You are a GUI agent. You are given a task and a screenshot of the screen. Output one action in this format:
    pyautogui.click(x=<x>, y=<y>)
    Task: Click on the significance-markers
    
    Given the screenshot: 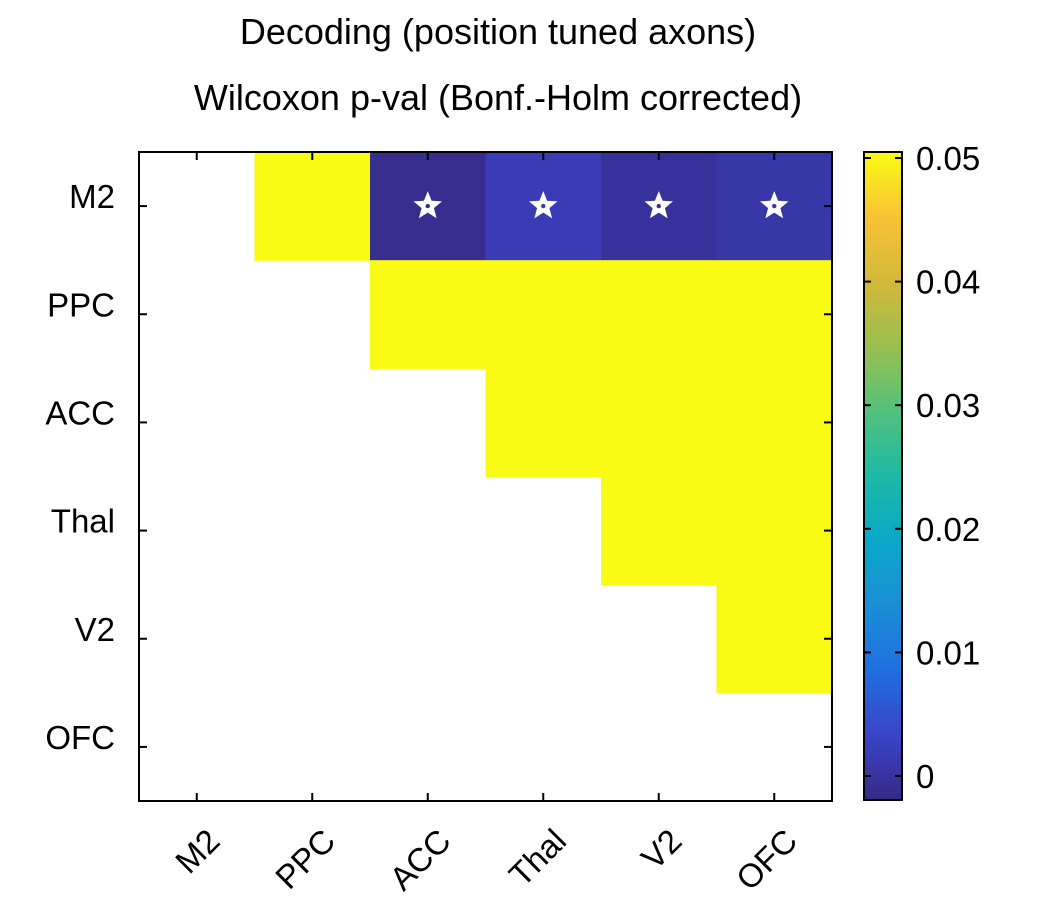 What is the action you would take?
    pyautogui.click(x=601, y=205)
    